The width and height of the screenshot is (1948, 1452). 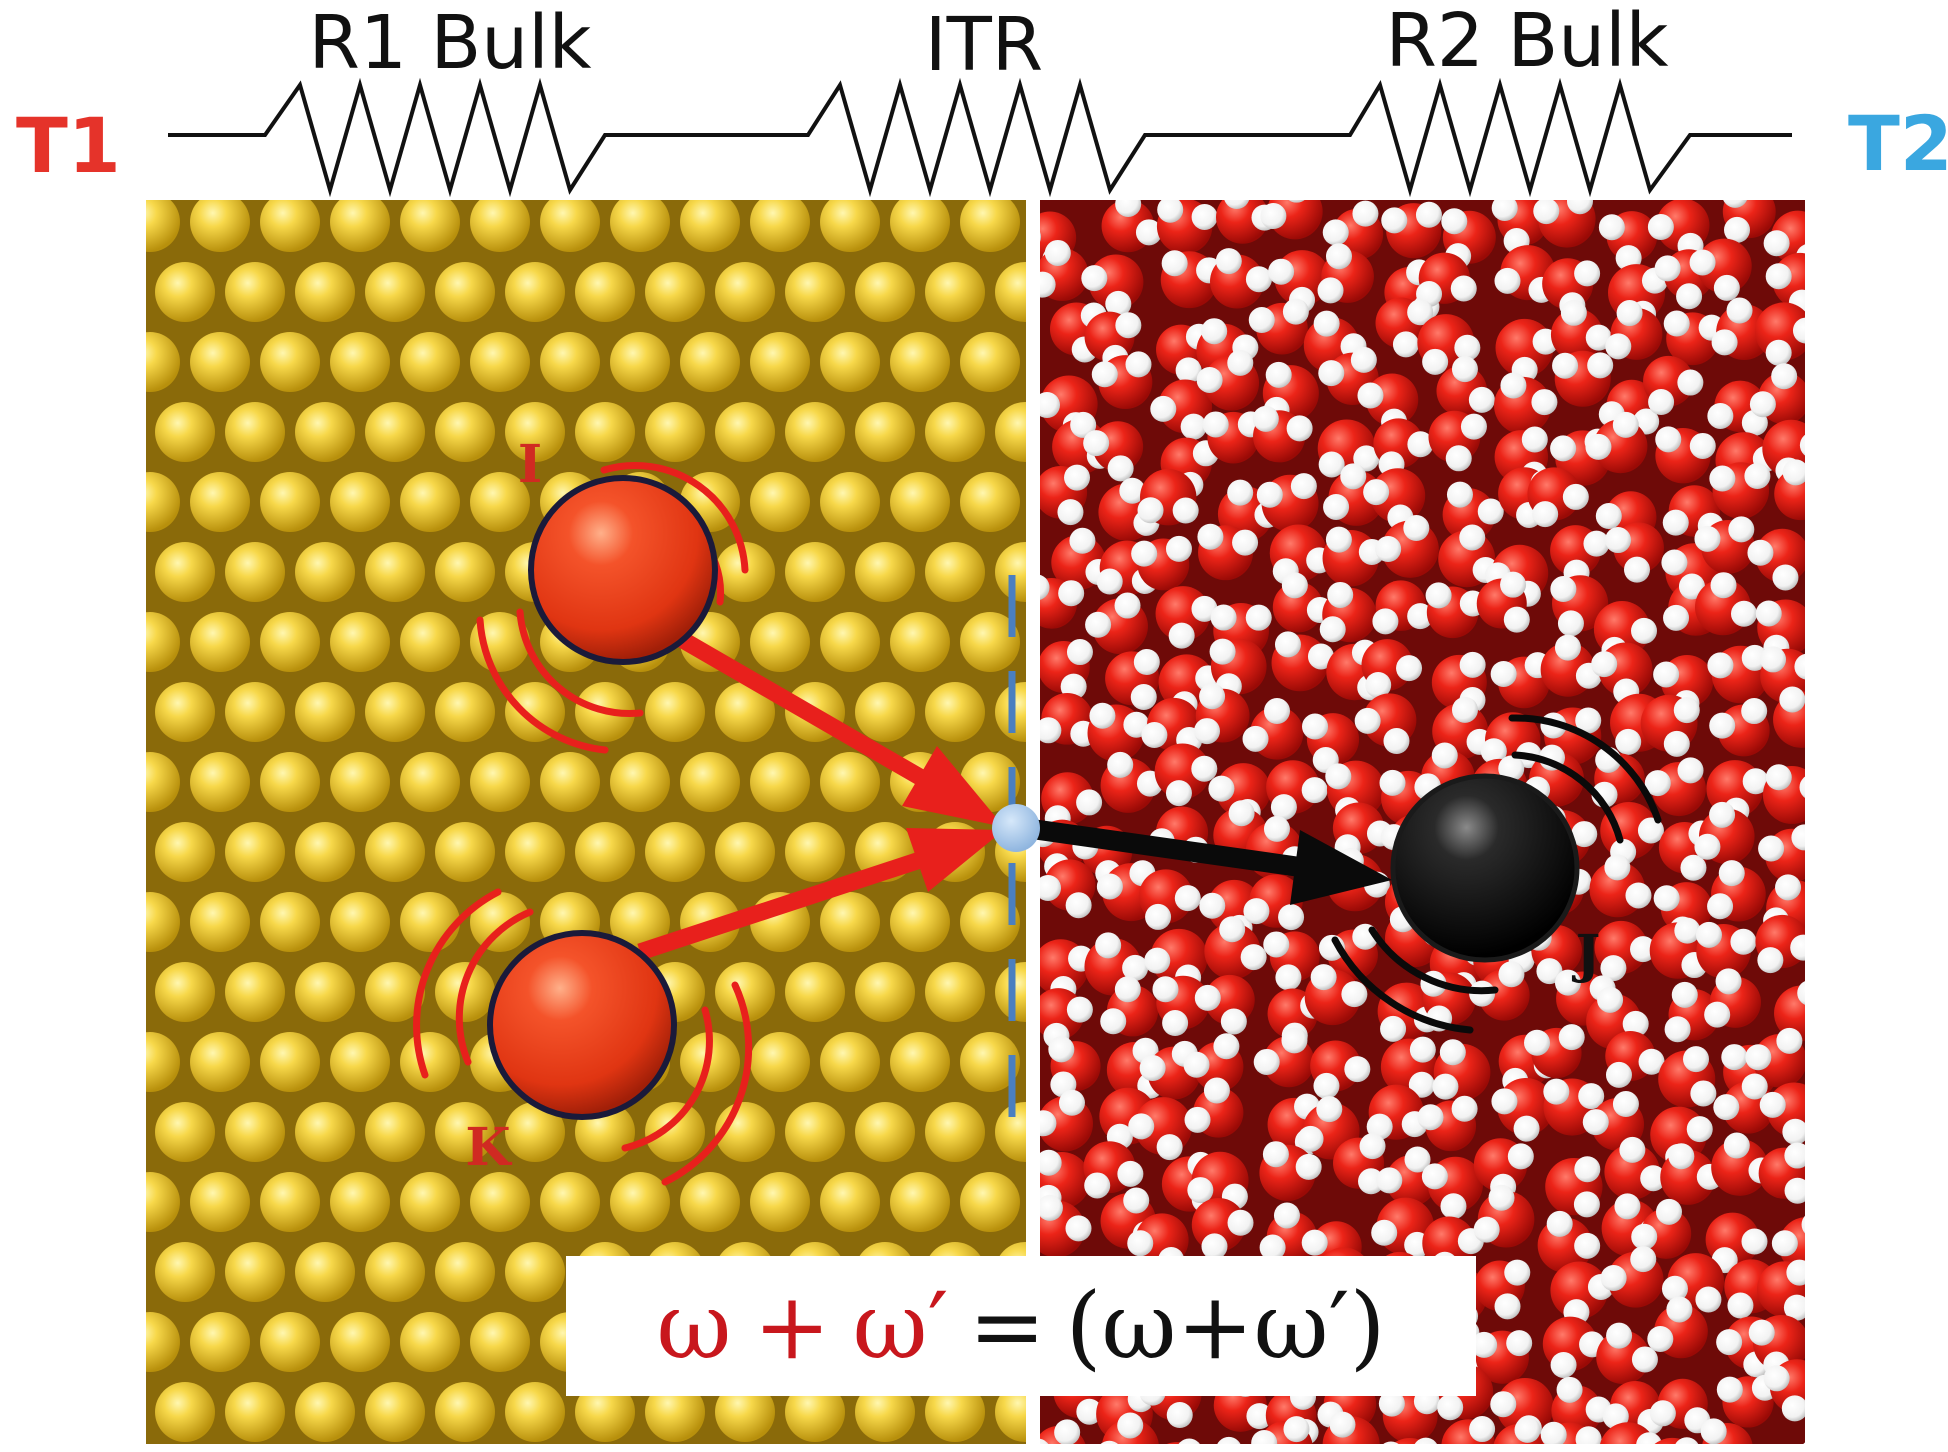 I want to click on resistor-wire, so click(x=980, y=137).